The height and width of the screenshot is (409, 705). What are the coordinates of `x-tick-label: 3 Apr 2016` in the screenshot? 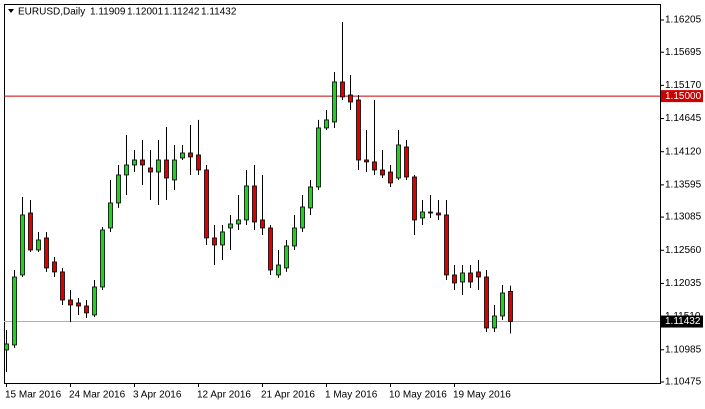 It's located at (157, 395).